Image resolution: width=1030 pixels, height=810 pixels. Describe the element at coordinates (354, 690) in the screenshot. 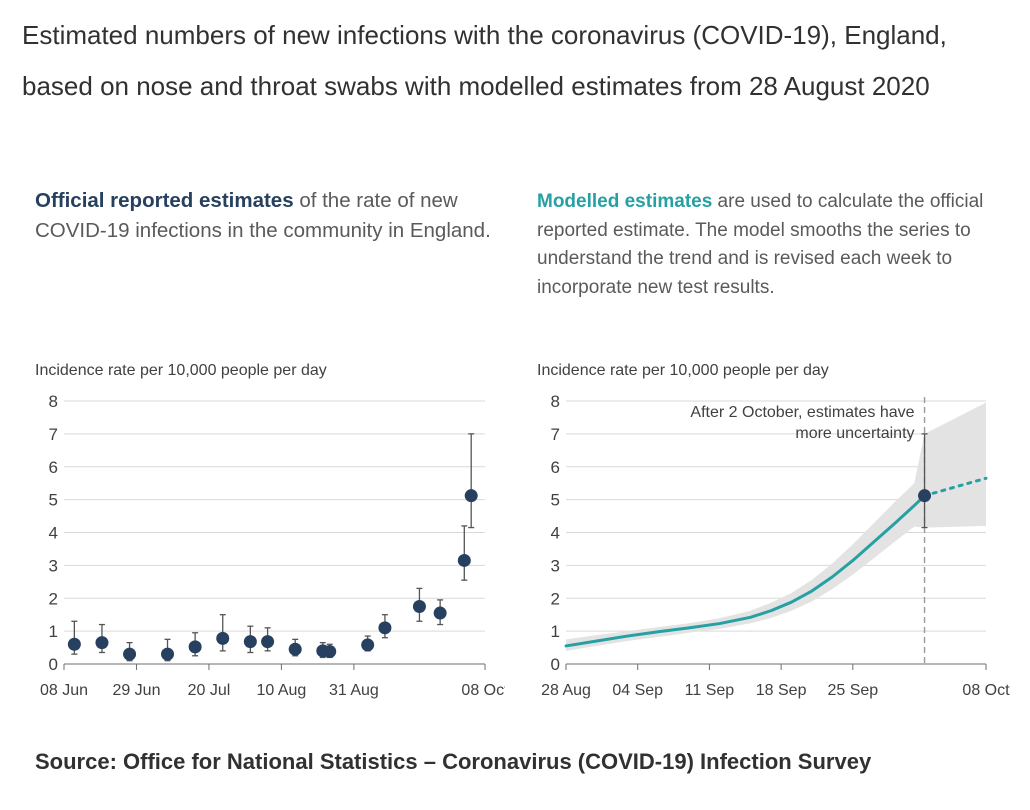

I see `left-x-tick-label: 31 Aug` at that location.